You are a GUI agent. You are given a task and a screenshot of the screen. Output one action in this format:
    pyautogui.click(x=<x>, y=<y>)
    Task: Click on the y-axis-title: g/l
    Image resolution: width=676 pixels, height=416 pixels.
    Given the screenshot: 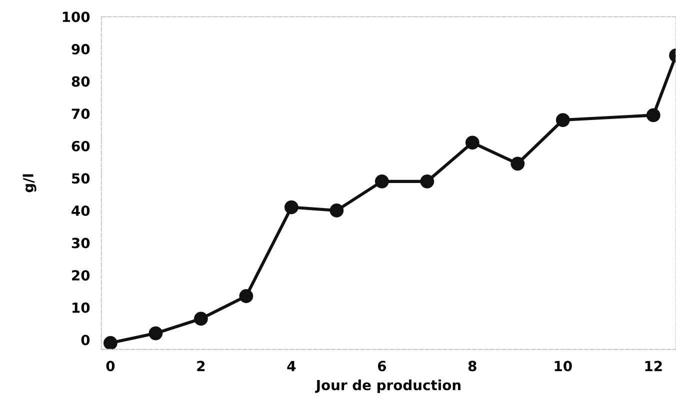 What is the action you would take?
    pyautogui.click(x=29, y=183)
    